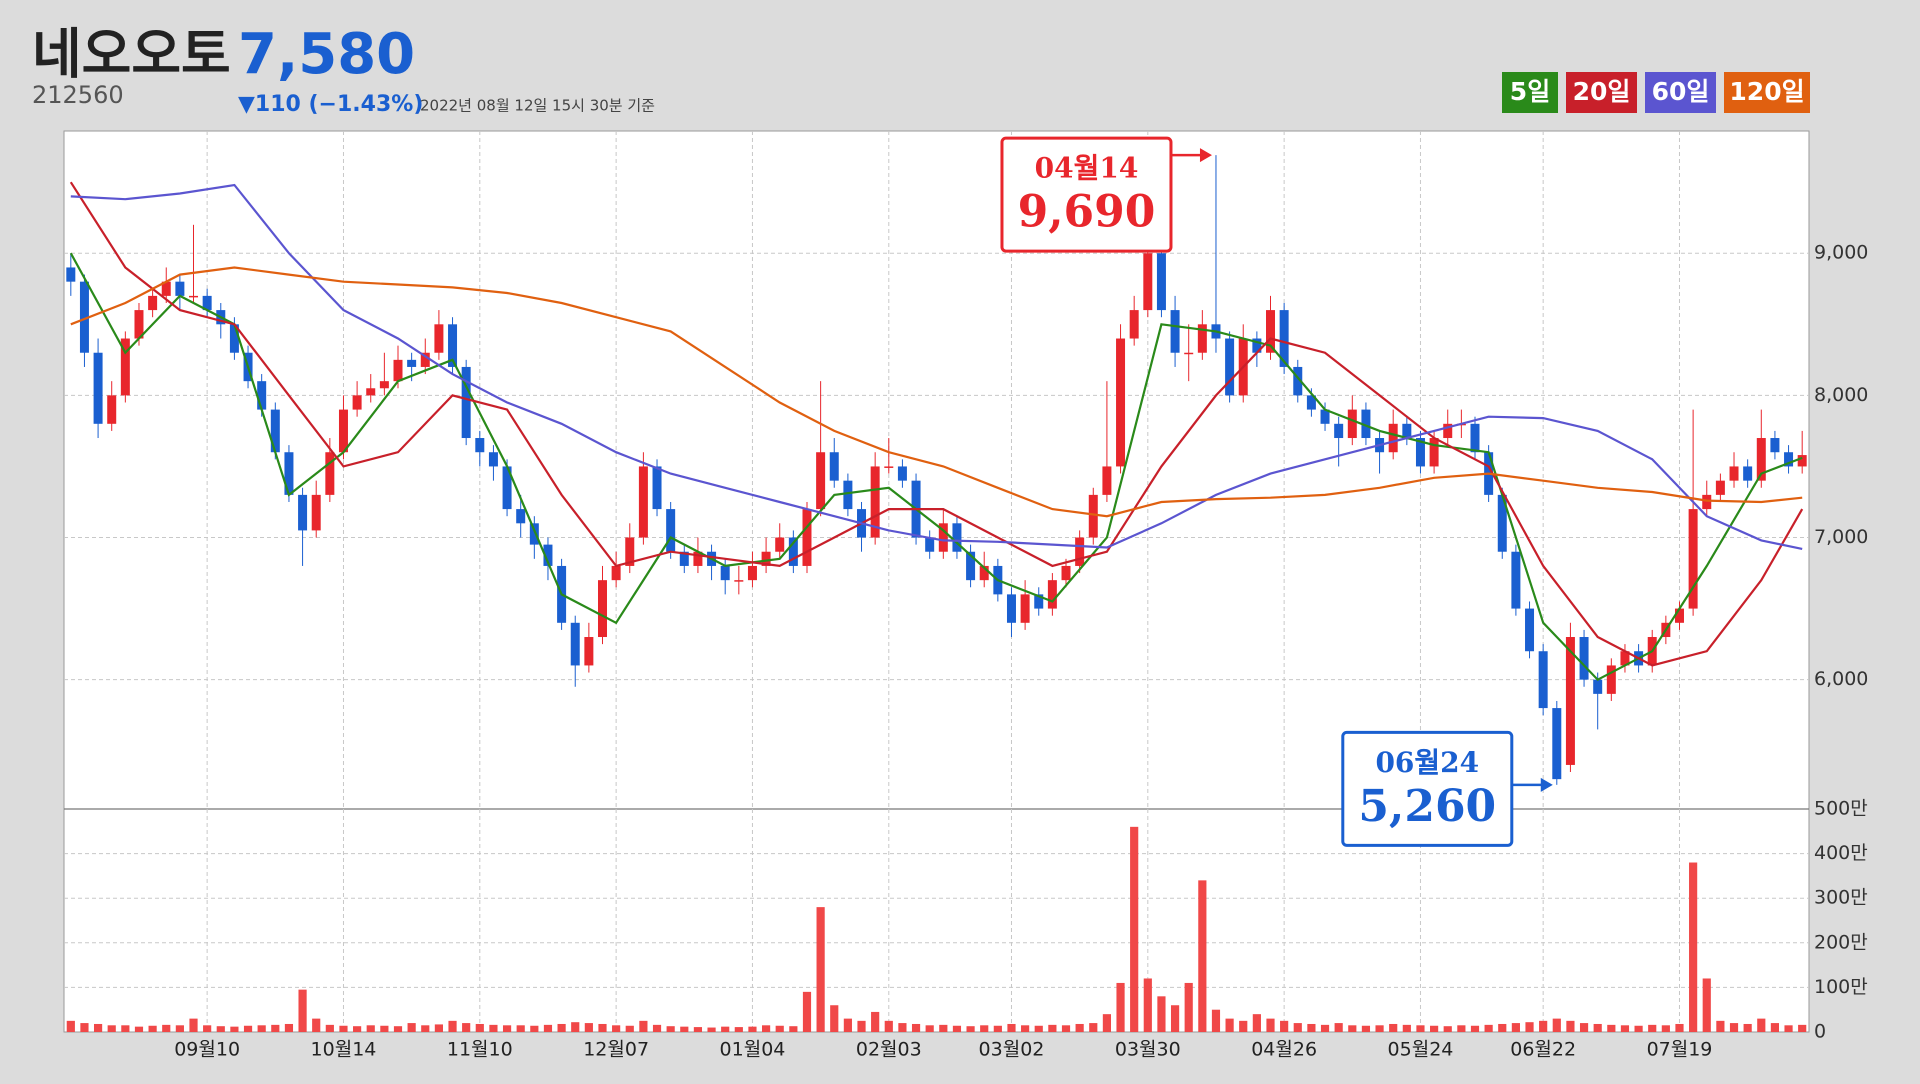 The image size is (1920, 1084). Describe the element at coordinates (1680, 1050) in the screenshot. I see `x-tick-label: 07월19` at that location.